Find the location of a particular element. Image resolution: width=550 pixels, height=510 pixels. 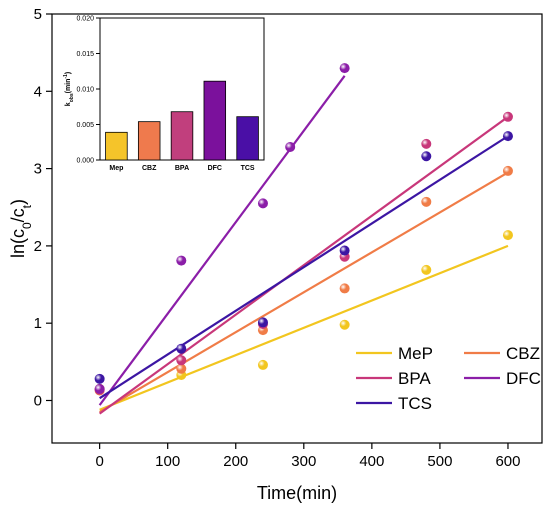

inset-y-title-part: ) is located at coordinates (68, 73).